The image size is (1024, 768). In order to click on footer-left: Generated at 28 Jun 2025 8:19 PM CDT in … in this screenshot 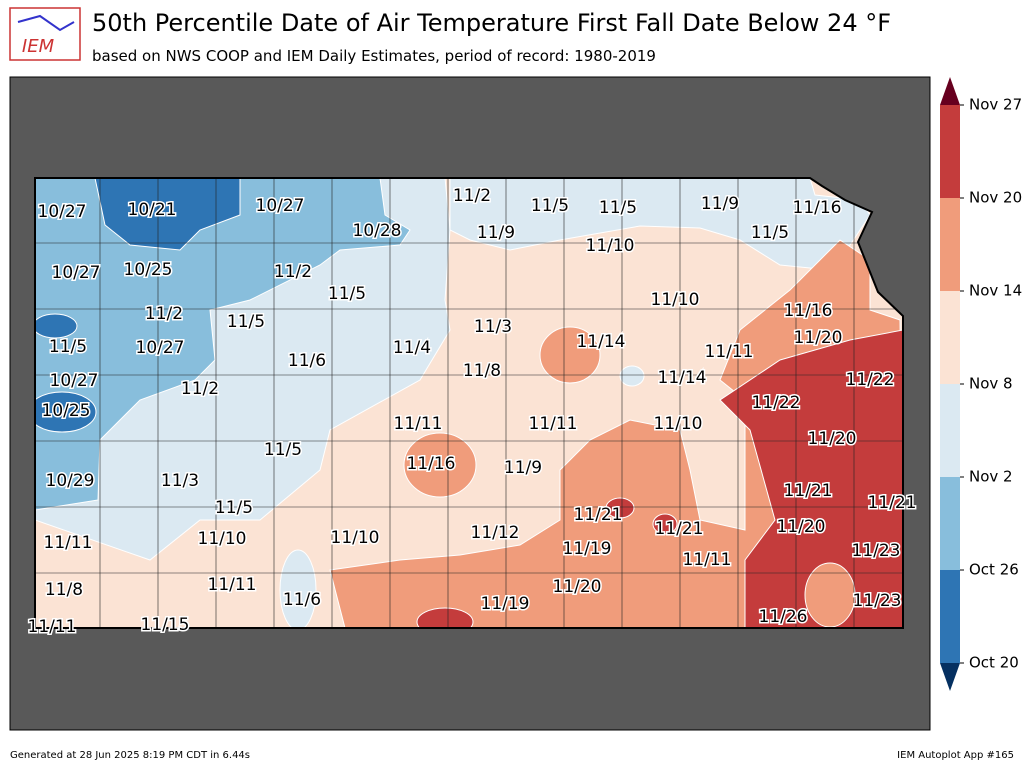, I will do `click(130, 755)`.